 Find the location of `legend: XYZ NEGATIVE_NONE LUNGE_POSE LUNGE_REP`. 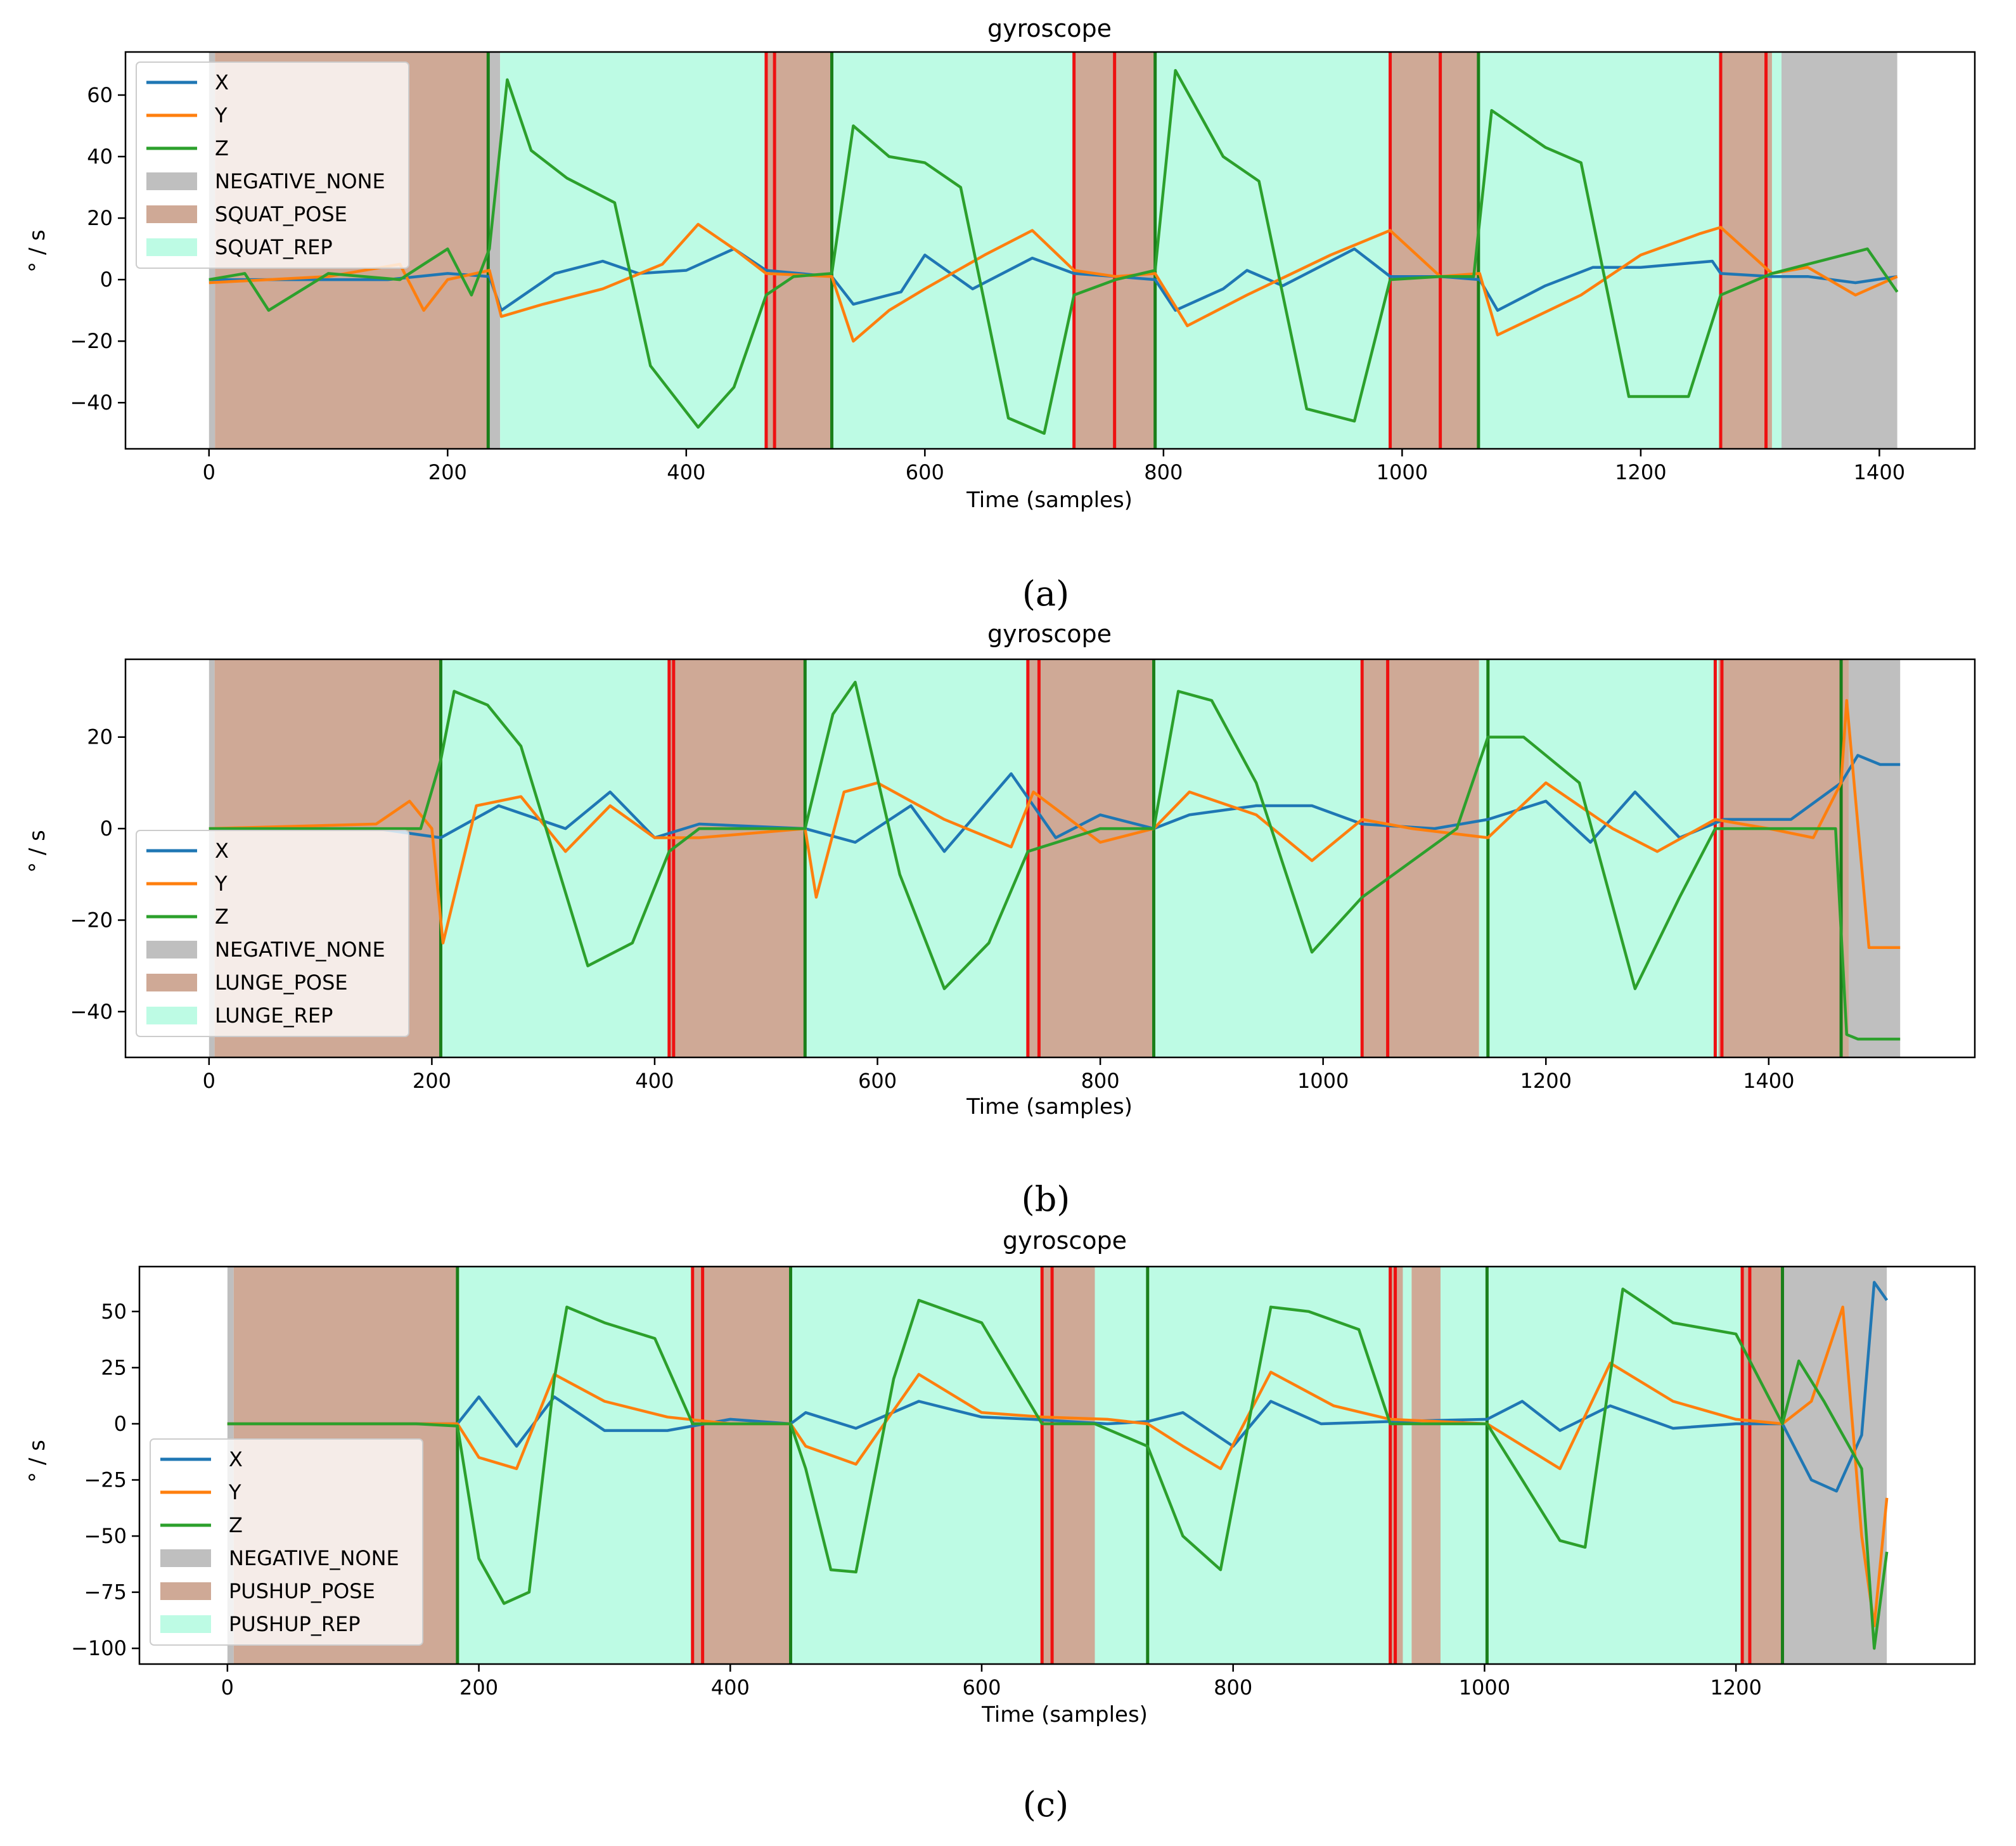

legend: XYZ NEGATIVE_NONE LUNGE_POSE LUNGE_REP is located at coordinates (272, 933).